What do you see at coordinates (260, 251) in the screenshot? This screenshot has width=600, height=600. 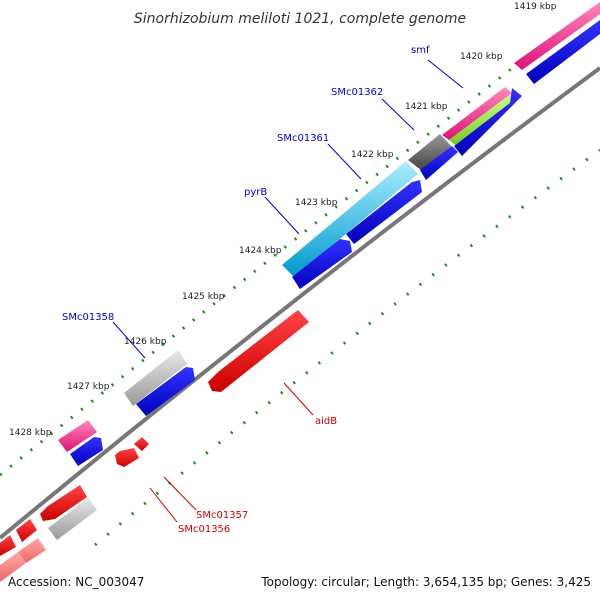 I see `tick-label: 1424 kbp` at bounding box center [260, 251].